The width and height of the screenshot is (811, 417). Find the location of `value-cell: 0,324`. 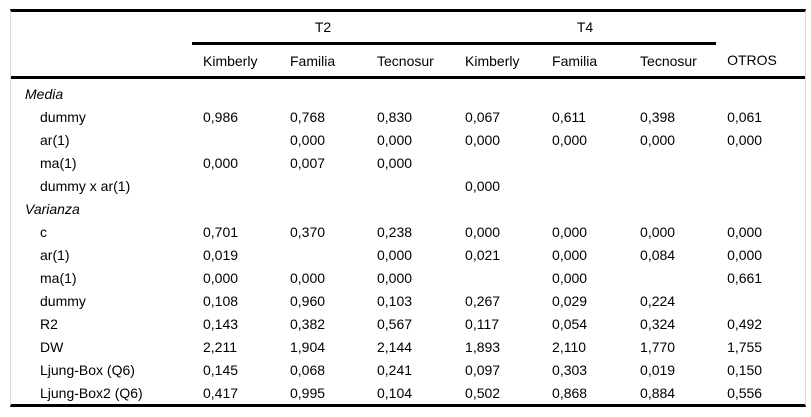

value-cell: 0,324 is located at coordinates (658, 323).